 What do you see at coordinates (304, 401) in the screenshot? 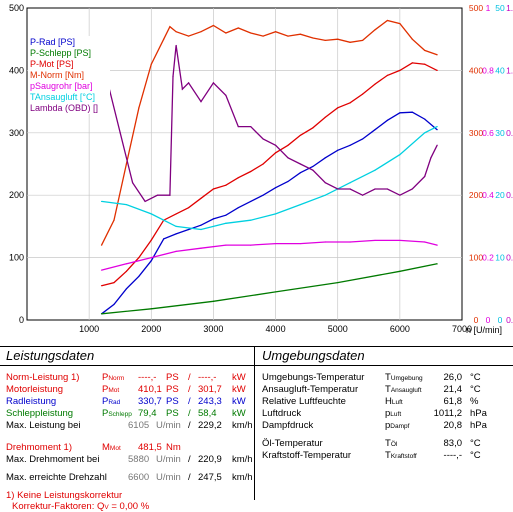
I see `umgebung-row-label: Relative Luftfeuchte` at bounding box center [304, 401].